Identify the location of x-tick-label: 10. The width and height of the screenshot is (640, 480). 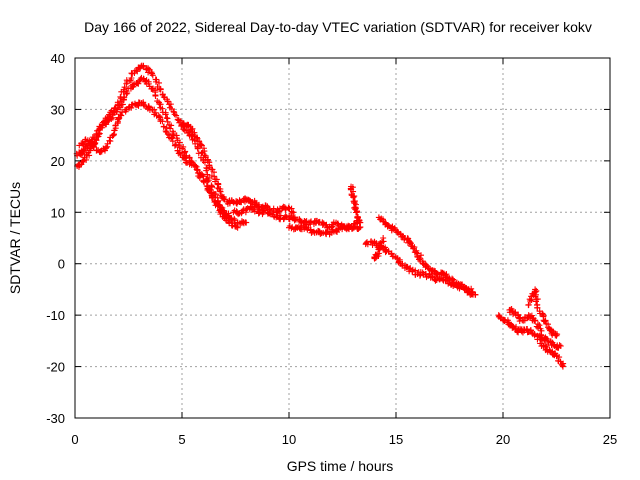
(289, 439).